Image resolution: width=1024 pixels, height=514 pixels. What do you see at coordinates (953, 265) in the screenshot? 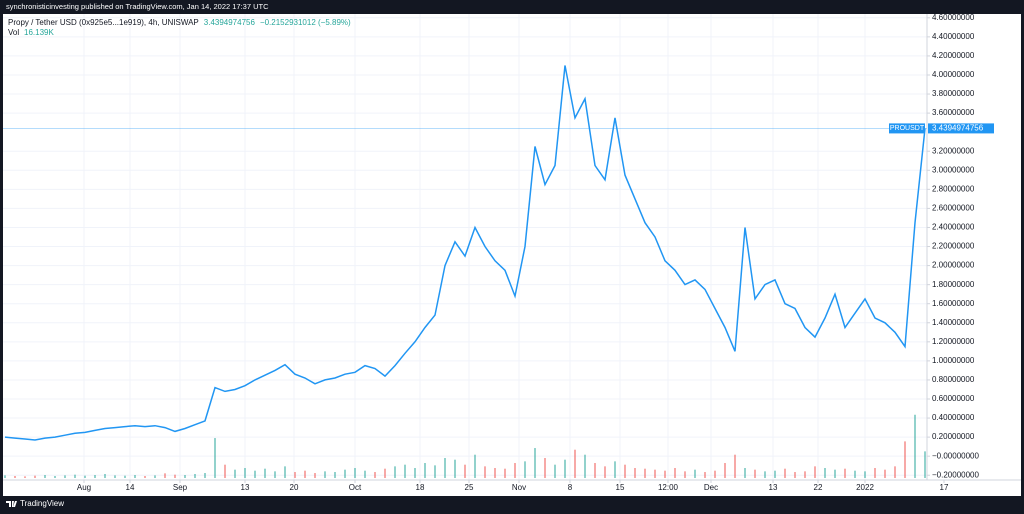
I see `y-tick-label: 2.00000000` at bounding box center [953, 265].